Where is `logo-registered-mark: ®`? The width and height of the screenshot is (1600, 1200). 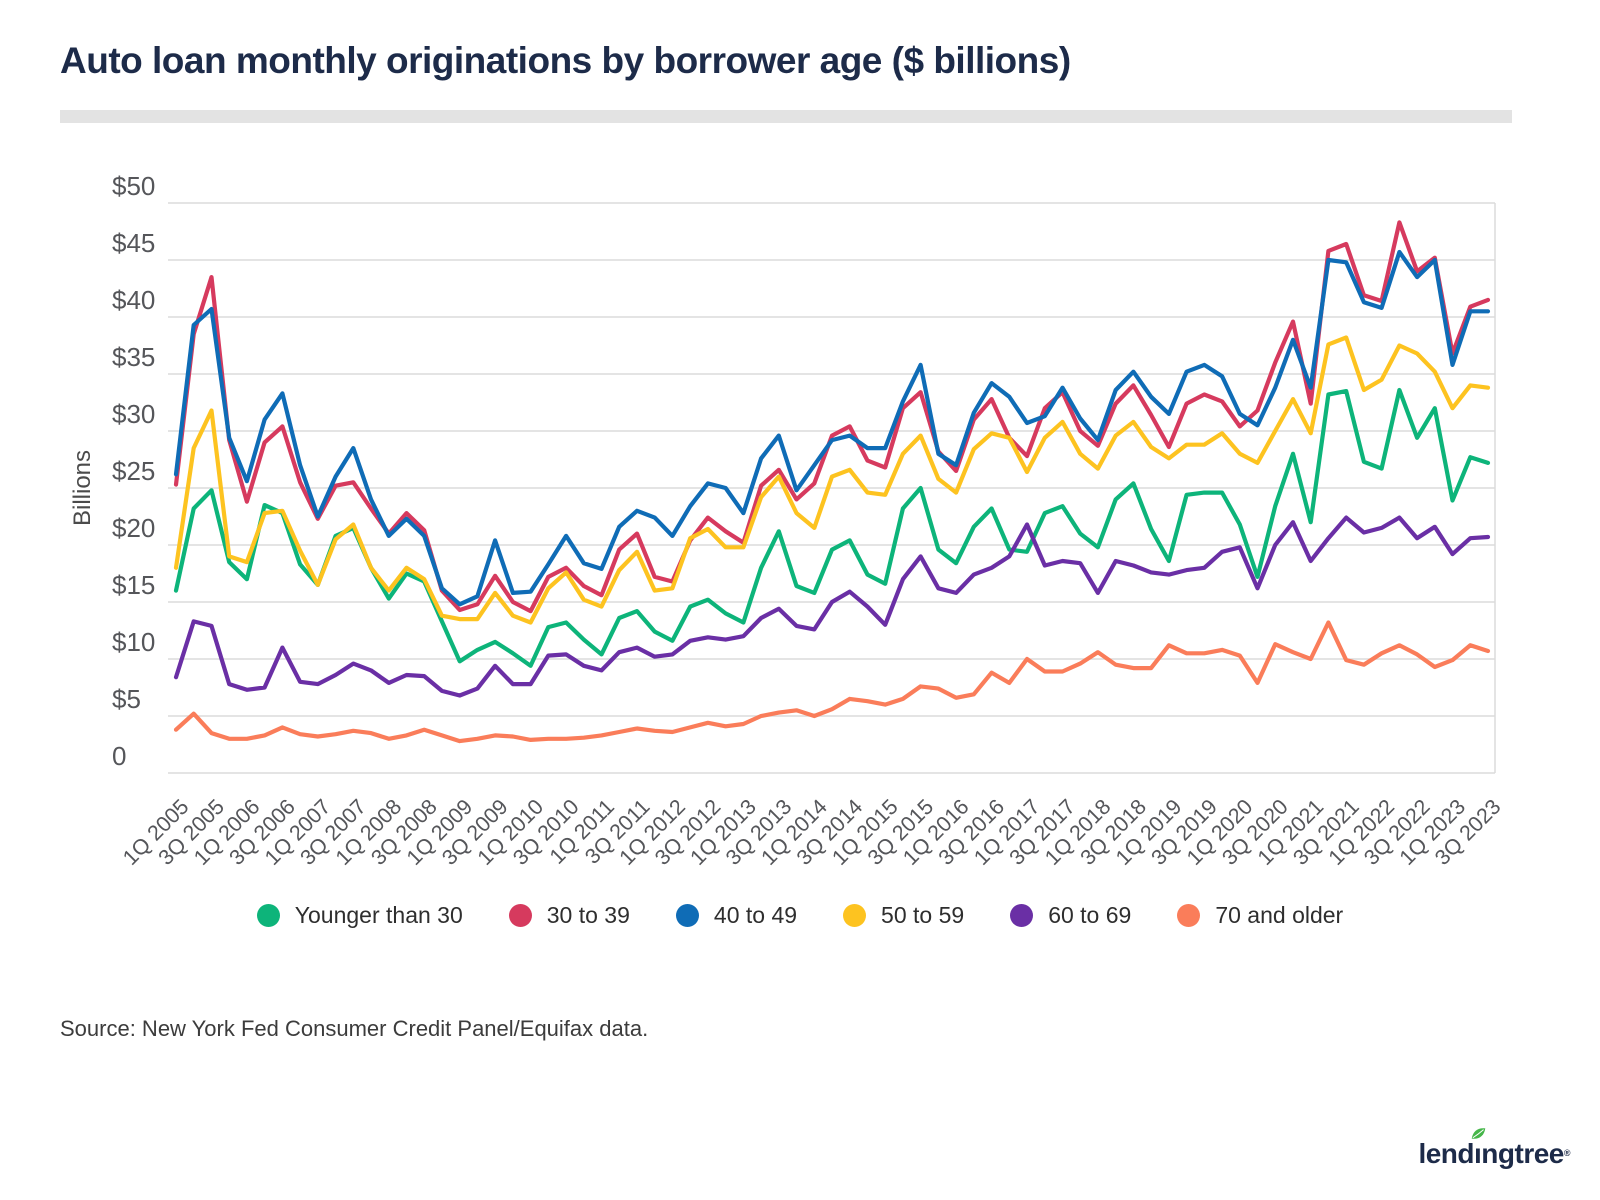 logo-registered-mark: ® is located at coordinates (1567, 1153).